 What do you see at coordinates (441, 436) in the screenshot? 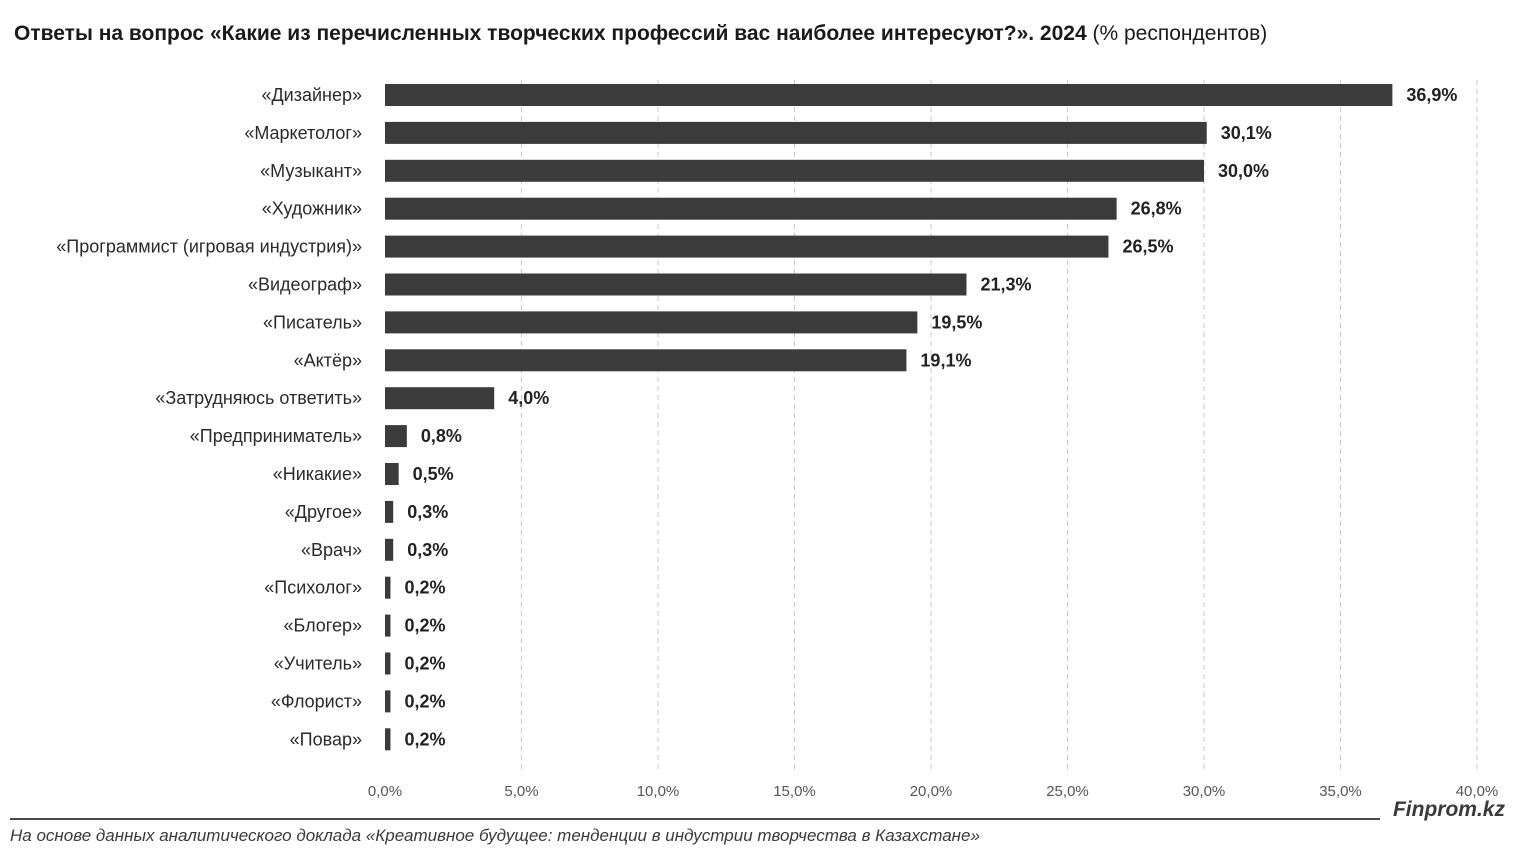
I see `value-label: 0,8%` at bounding box center [441, 436].